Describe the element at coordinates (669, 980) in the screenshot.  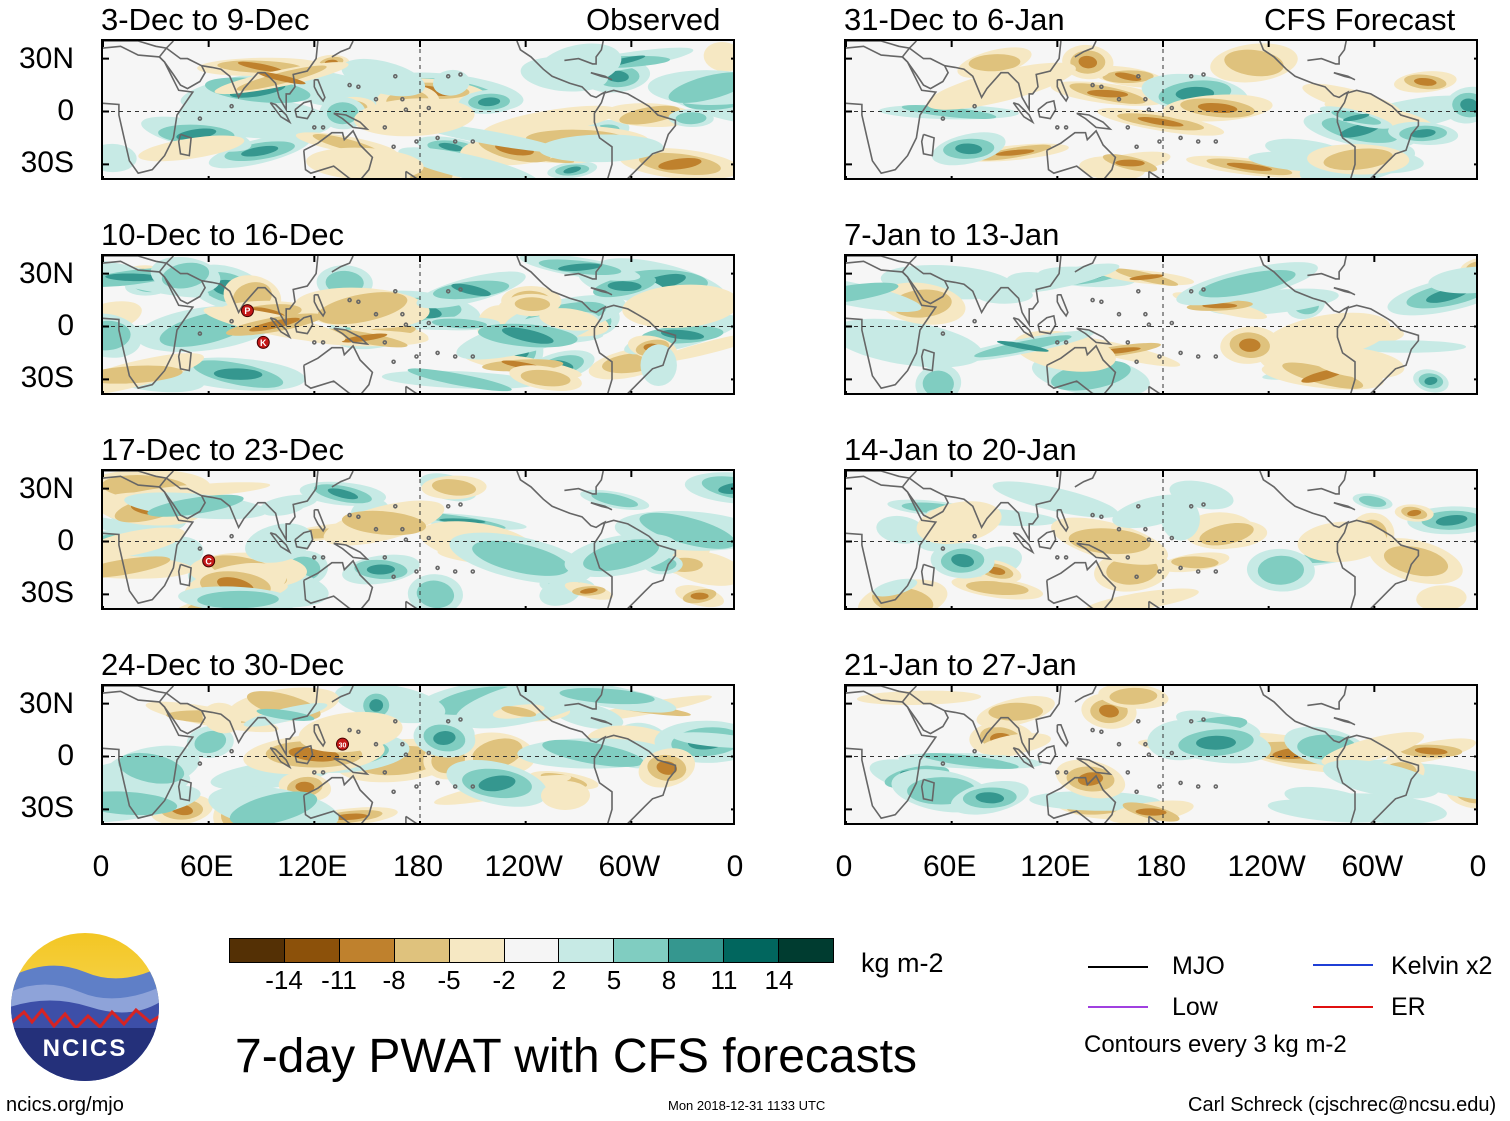
I see `colorbar-tick-label: 8` at that location.